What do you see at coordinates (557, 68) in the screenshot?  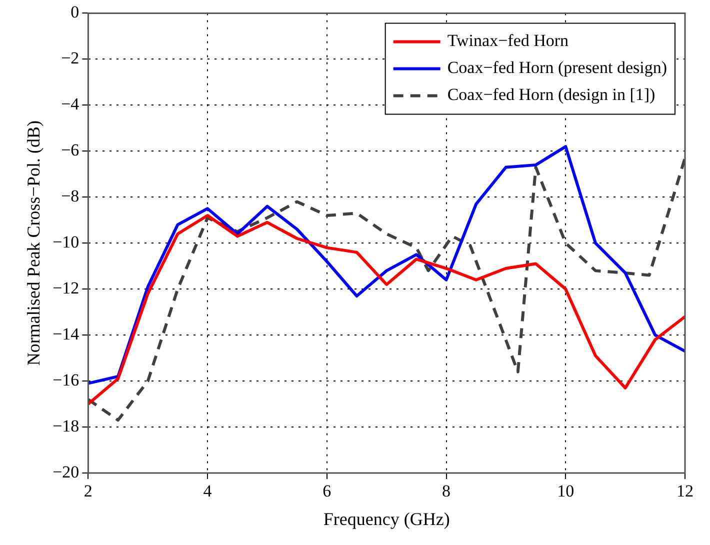 I see `legend-label: Coax−fed Horn (present design)` at bounding box center [557, 68].